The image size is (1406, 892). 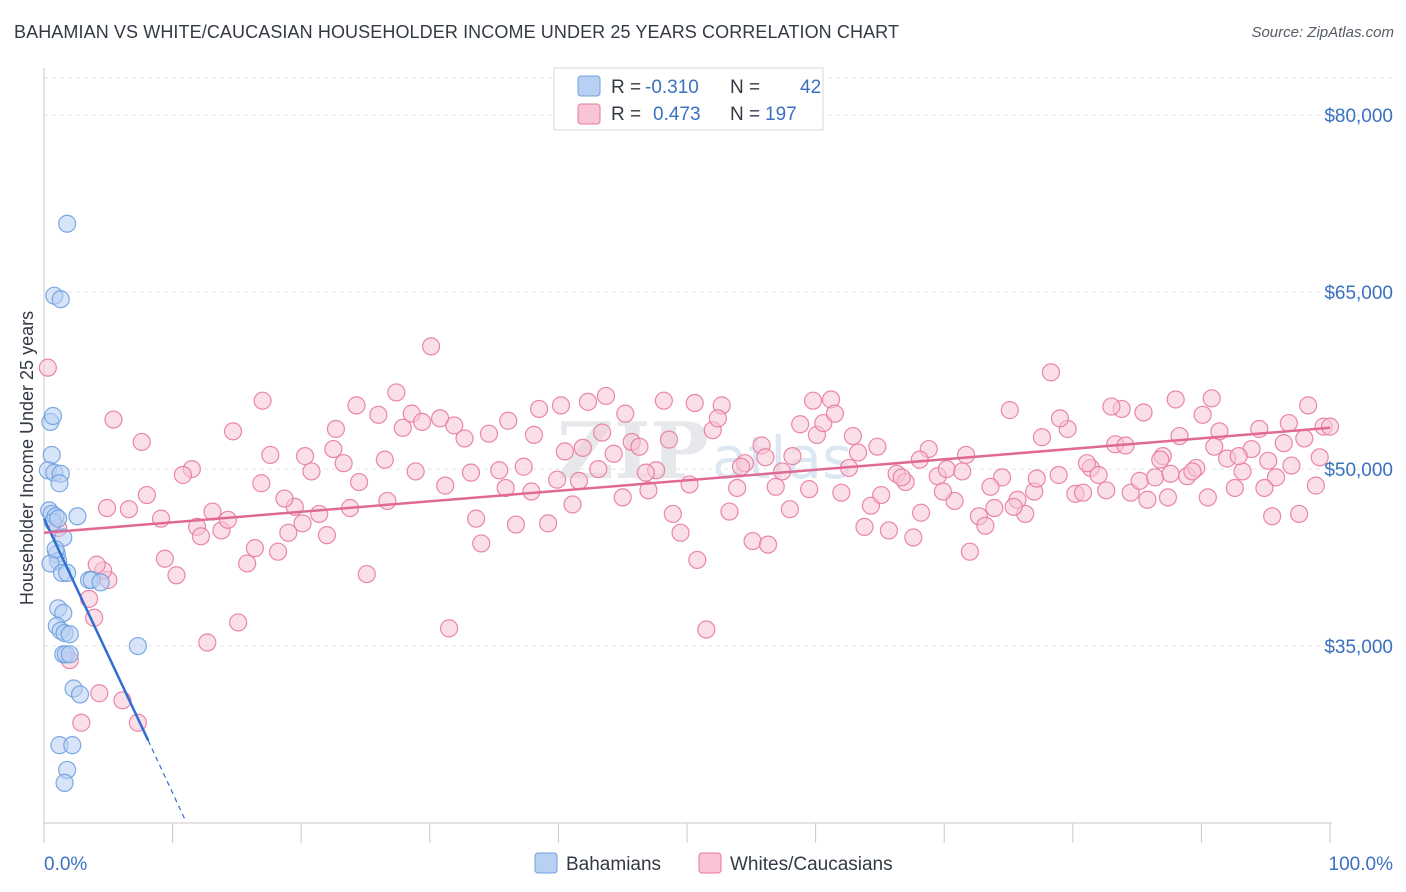 I want to click on bottom-legend-swatch-whites, so click(x=710, y=863).